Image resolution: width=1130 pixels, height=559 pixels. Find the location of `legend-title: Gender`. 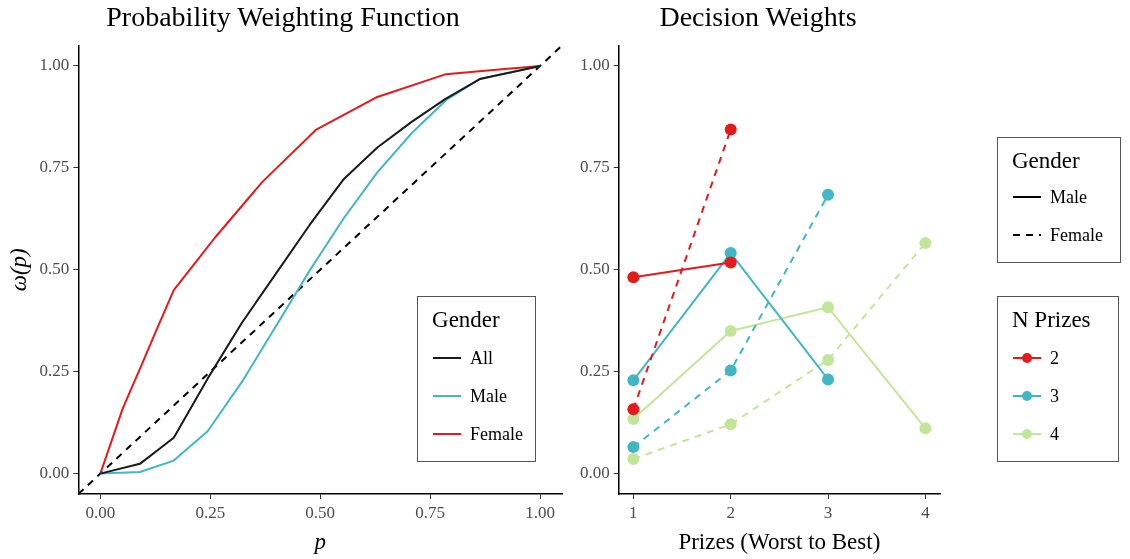

legend-title: Gender is located at coordinates (466, 320).